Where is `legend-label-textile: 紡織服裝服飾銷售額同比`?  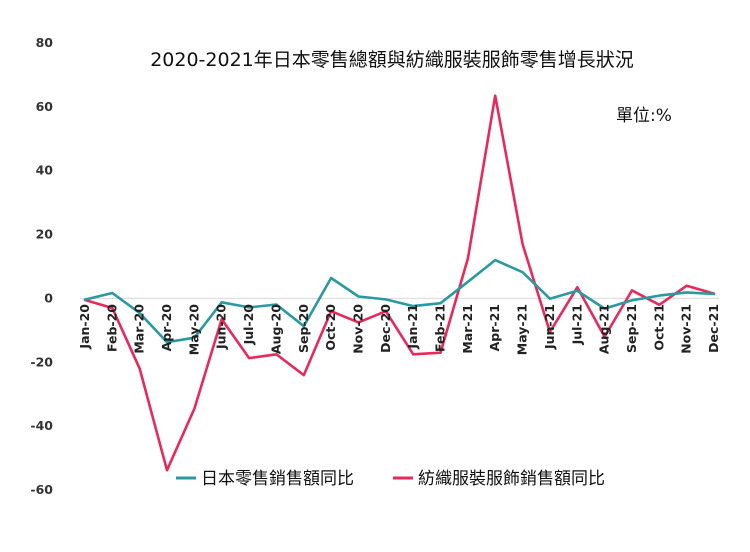 legend-label-textile: 紡織服裝服飾銷售額同比 is located at coordinates (511, 479).